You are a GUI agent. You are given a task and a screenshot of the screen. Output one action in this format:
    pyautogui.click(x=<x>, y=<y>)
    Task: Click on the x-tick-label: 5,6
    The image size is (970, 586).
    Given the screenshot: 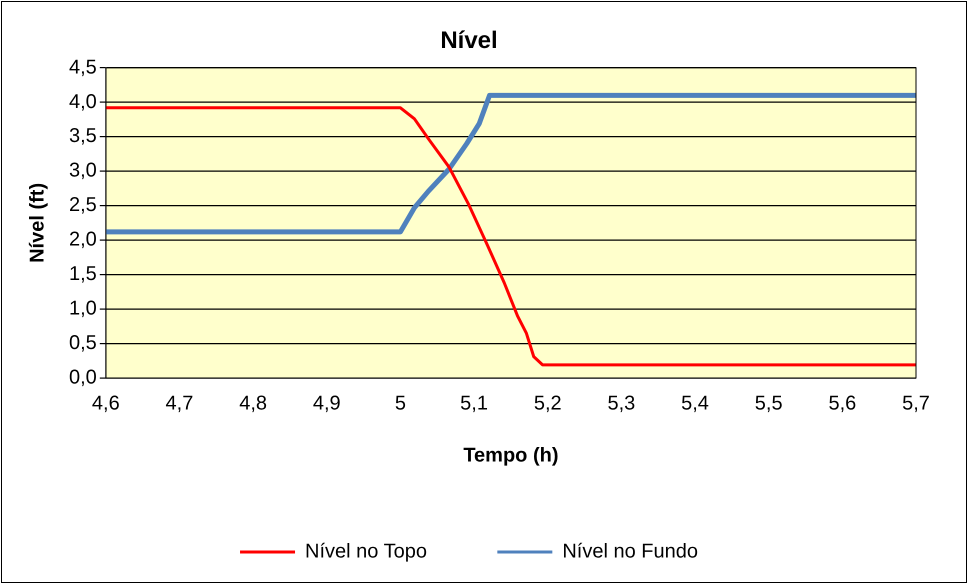 What is the action you would take?
    pyautogui.click(x=842, y=403)
    